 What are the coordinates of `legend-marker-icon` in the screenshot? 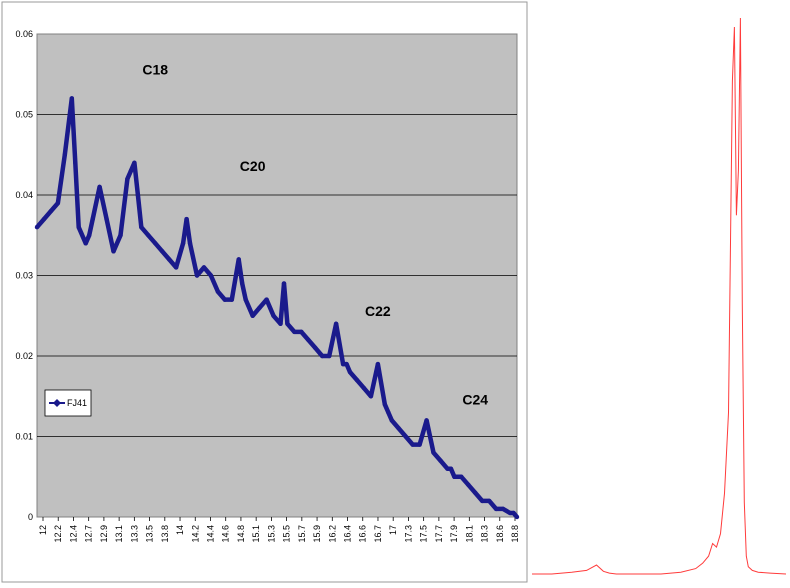 It's located at (57, 403).